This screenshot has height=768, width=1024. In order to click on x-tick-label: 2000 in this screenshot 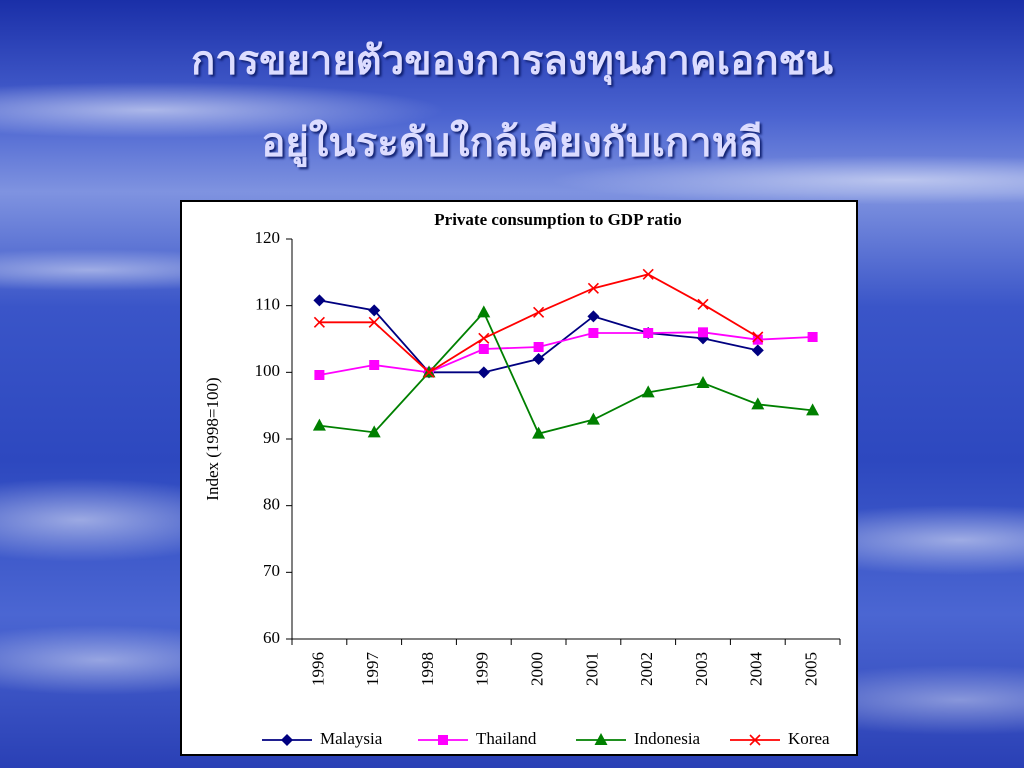, I will do `click(537, 669)`.